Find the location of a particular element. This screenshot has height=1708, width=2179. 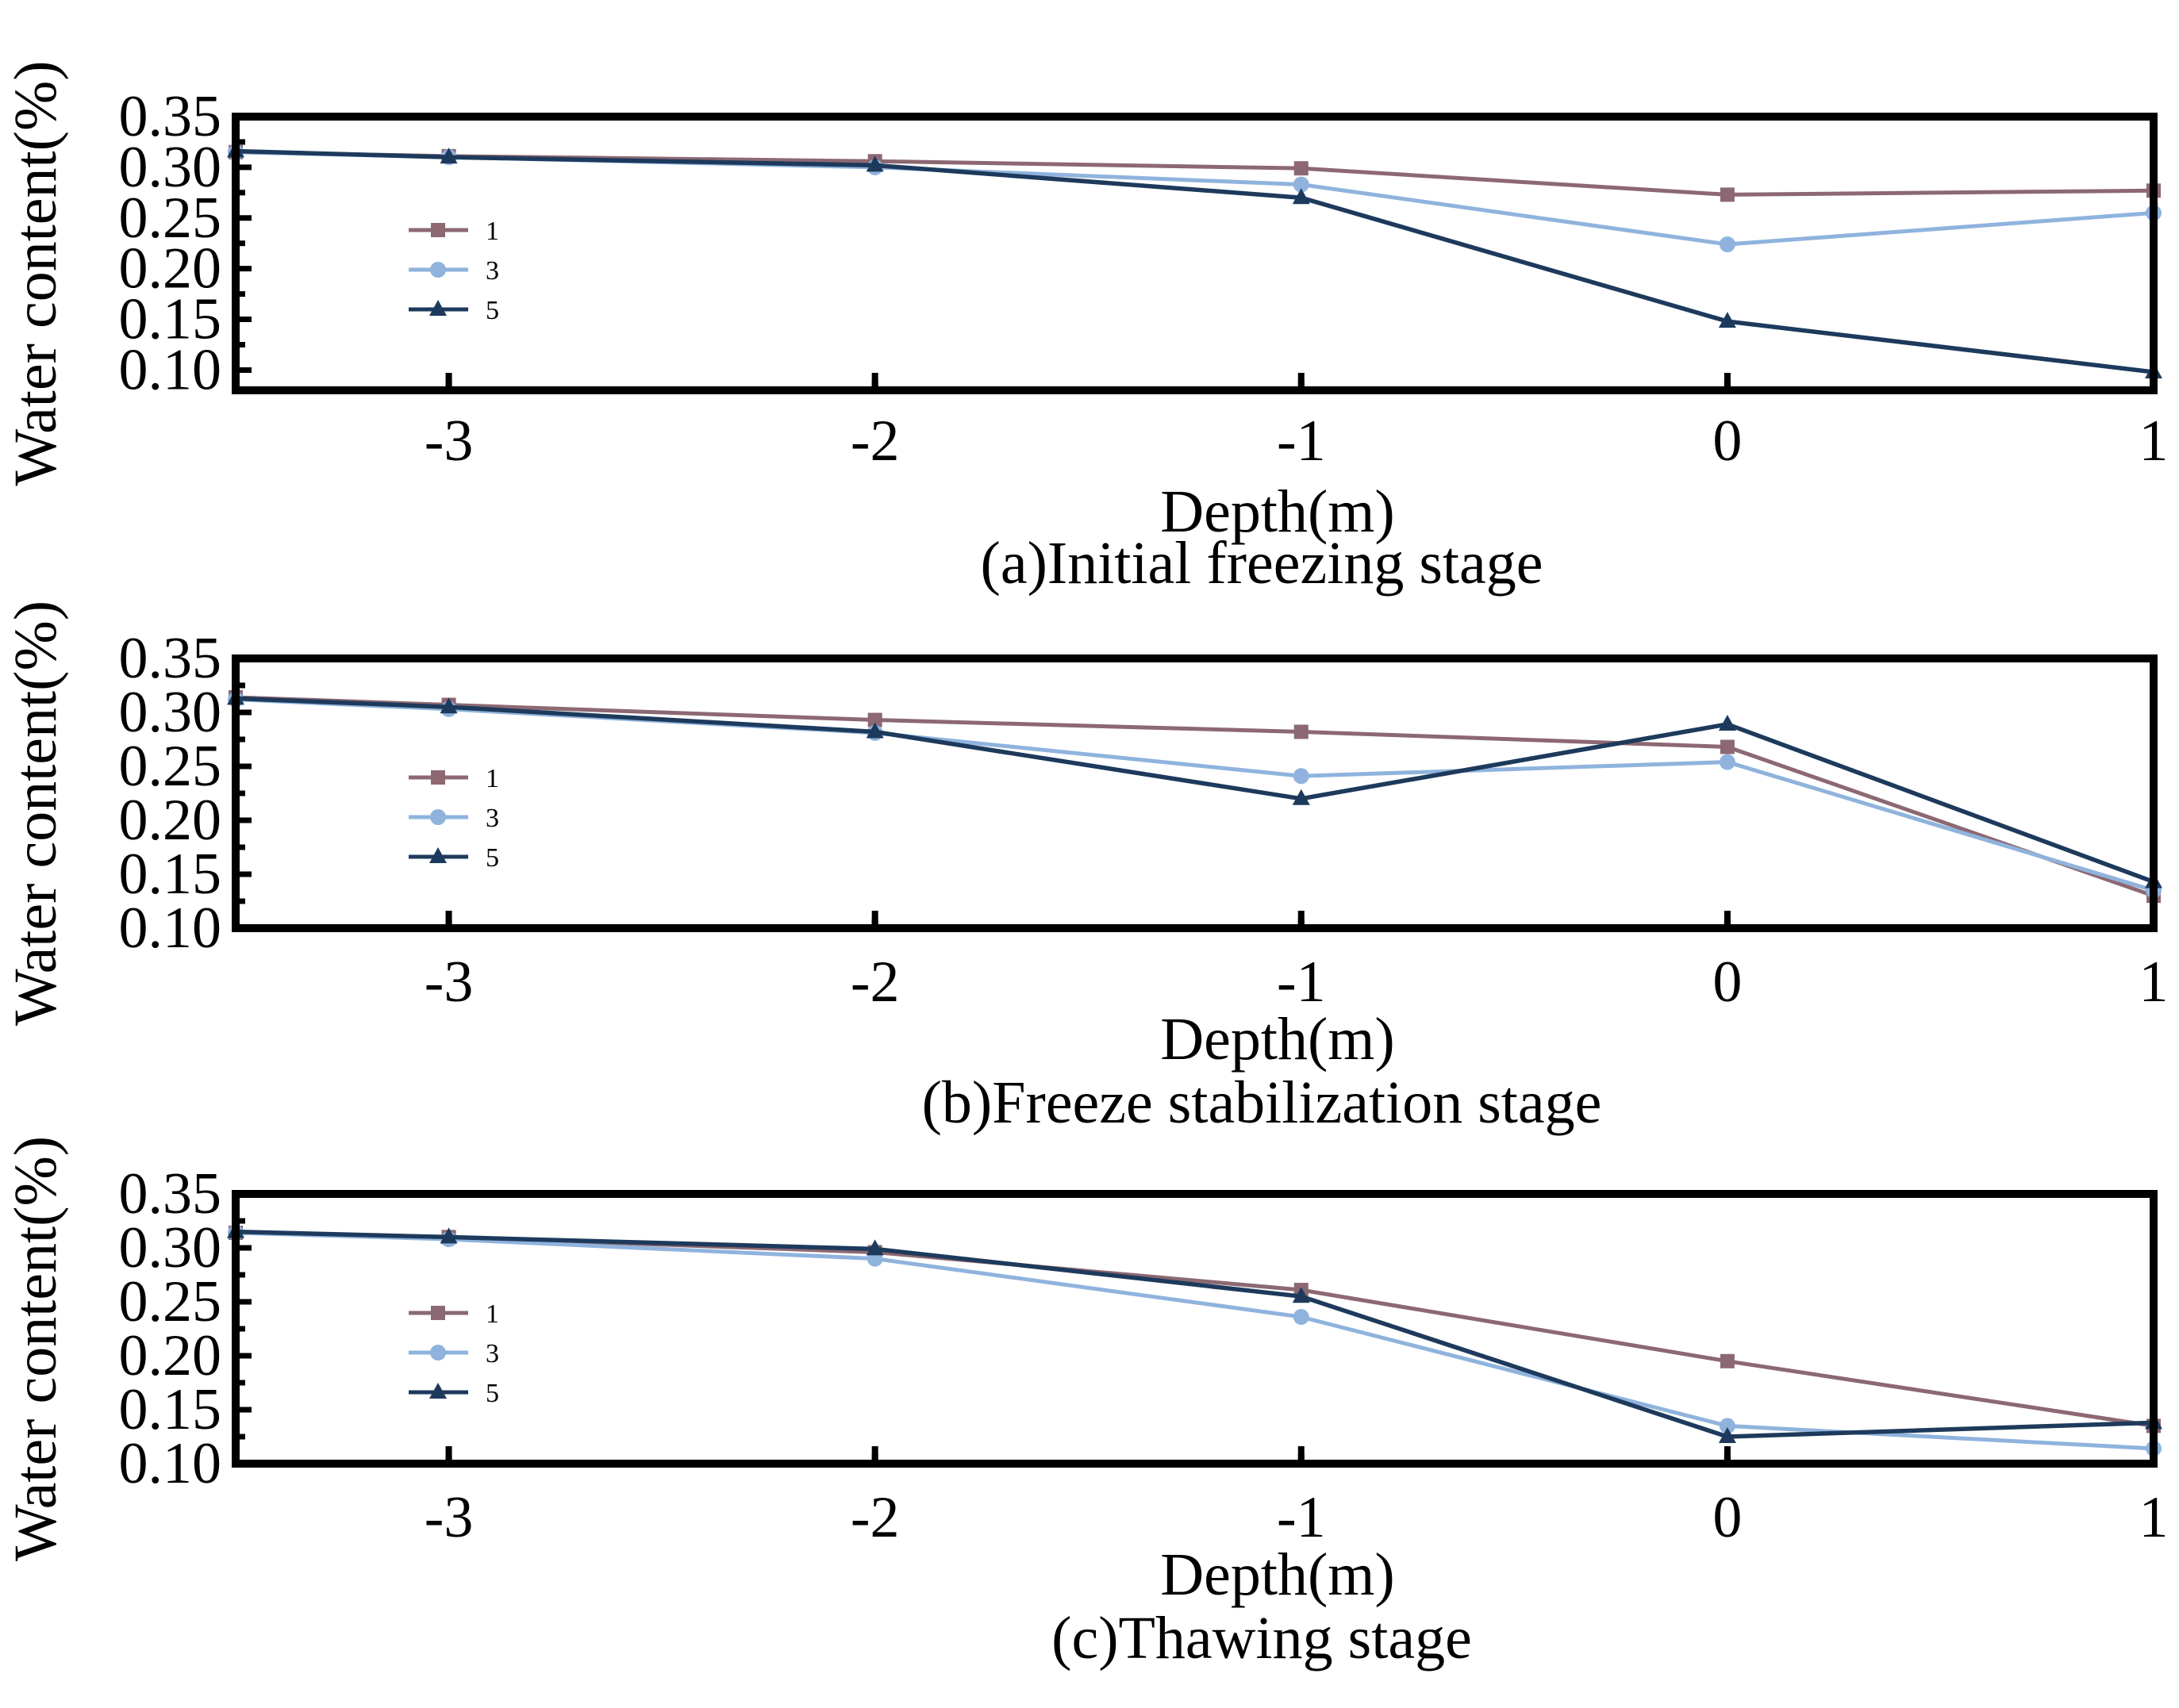

chart-caption: (b)Freeze stabilization stage is located at coordinates (1262, 1102).